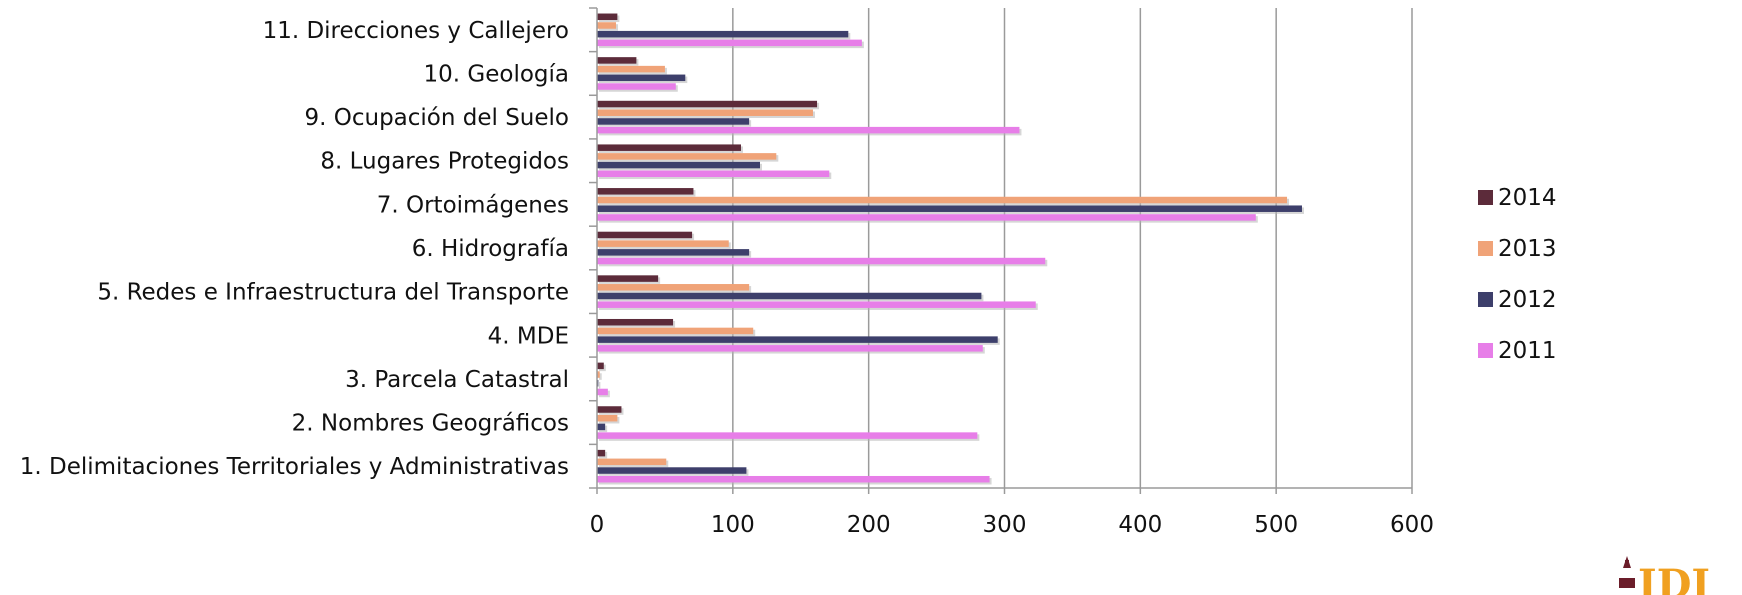 The image size is (1742, 595). Describe the element at coordinates (1412, 525) in the screenshot. I see `x-tick-label: 600` at that location.